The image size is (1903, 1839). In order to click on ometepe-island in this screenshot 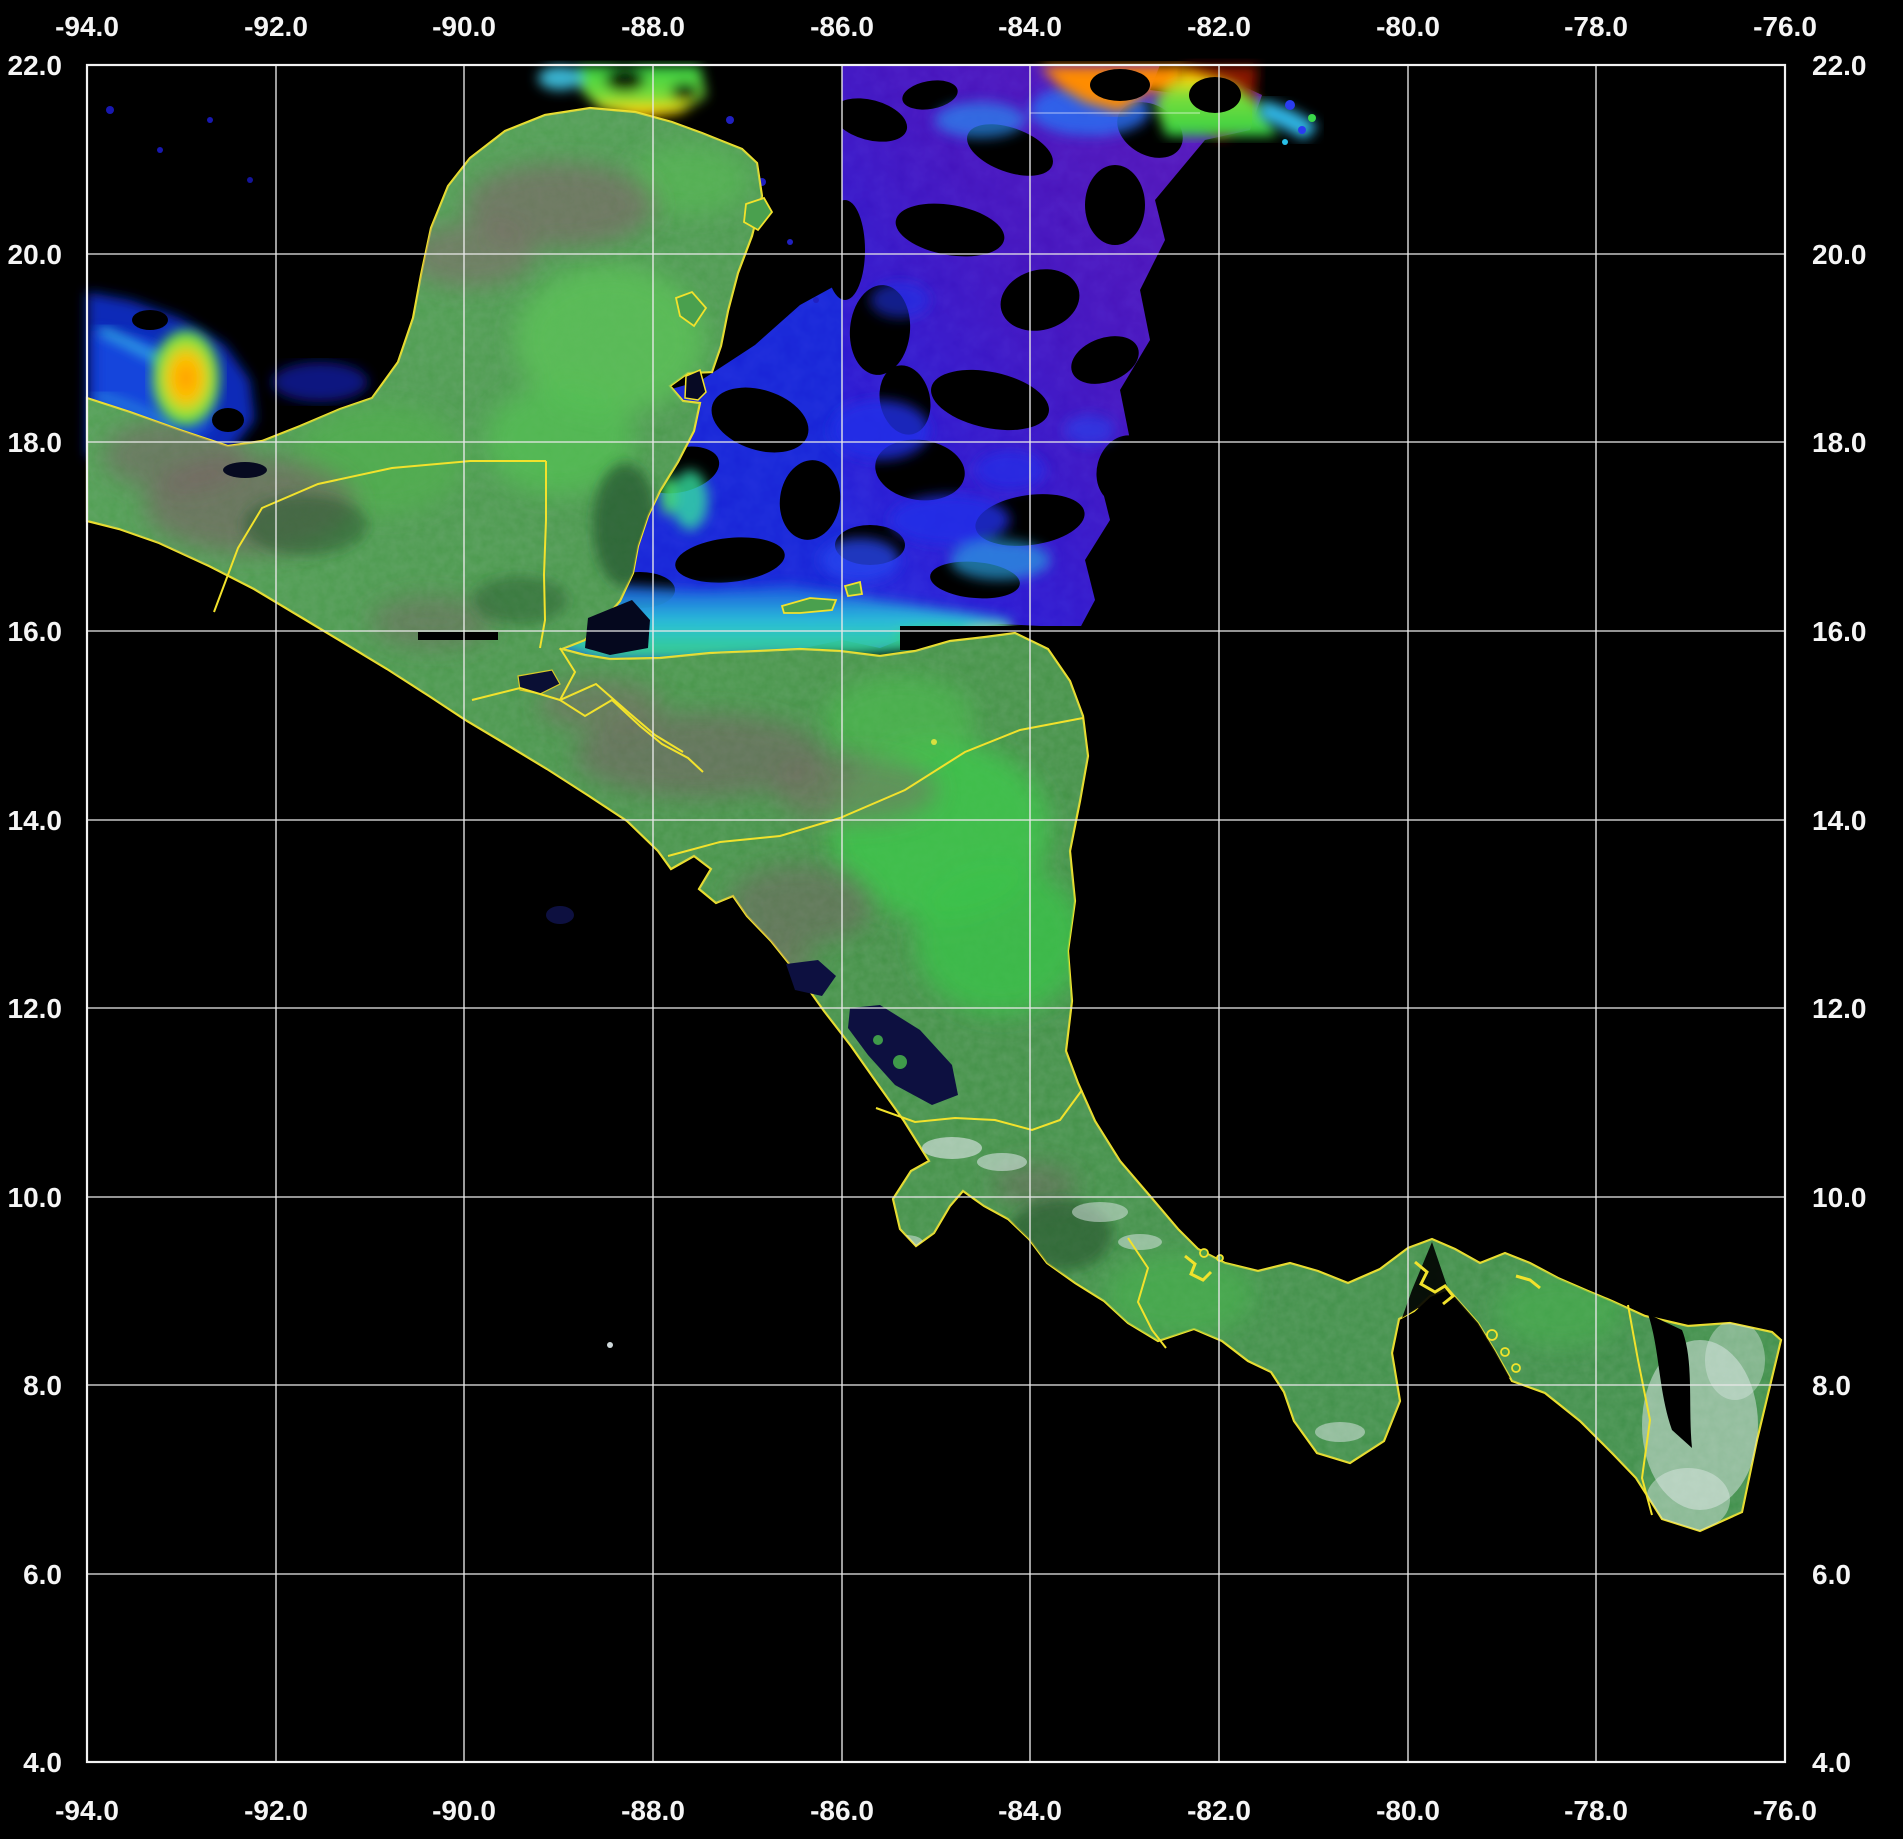, I will do `click(900, 1062)`.